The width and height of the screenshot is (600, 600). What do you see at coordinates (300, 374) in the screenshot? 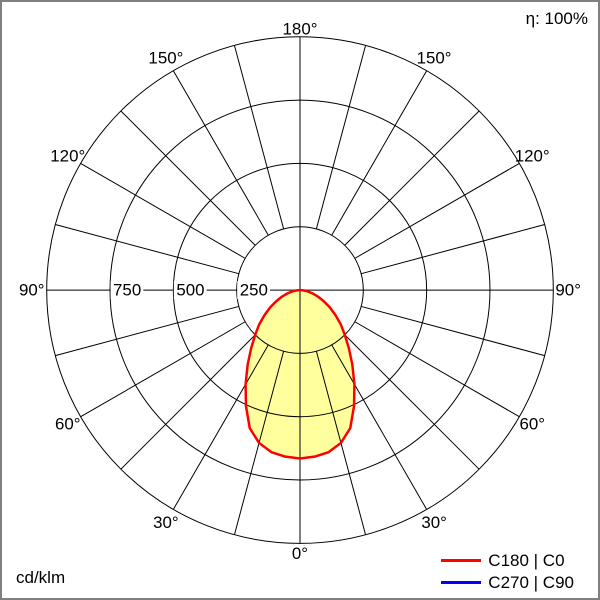
I see `intensity-curve-c180-c0` at bounding box center [300, 374].